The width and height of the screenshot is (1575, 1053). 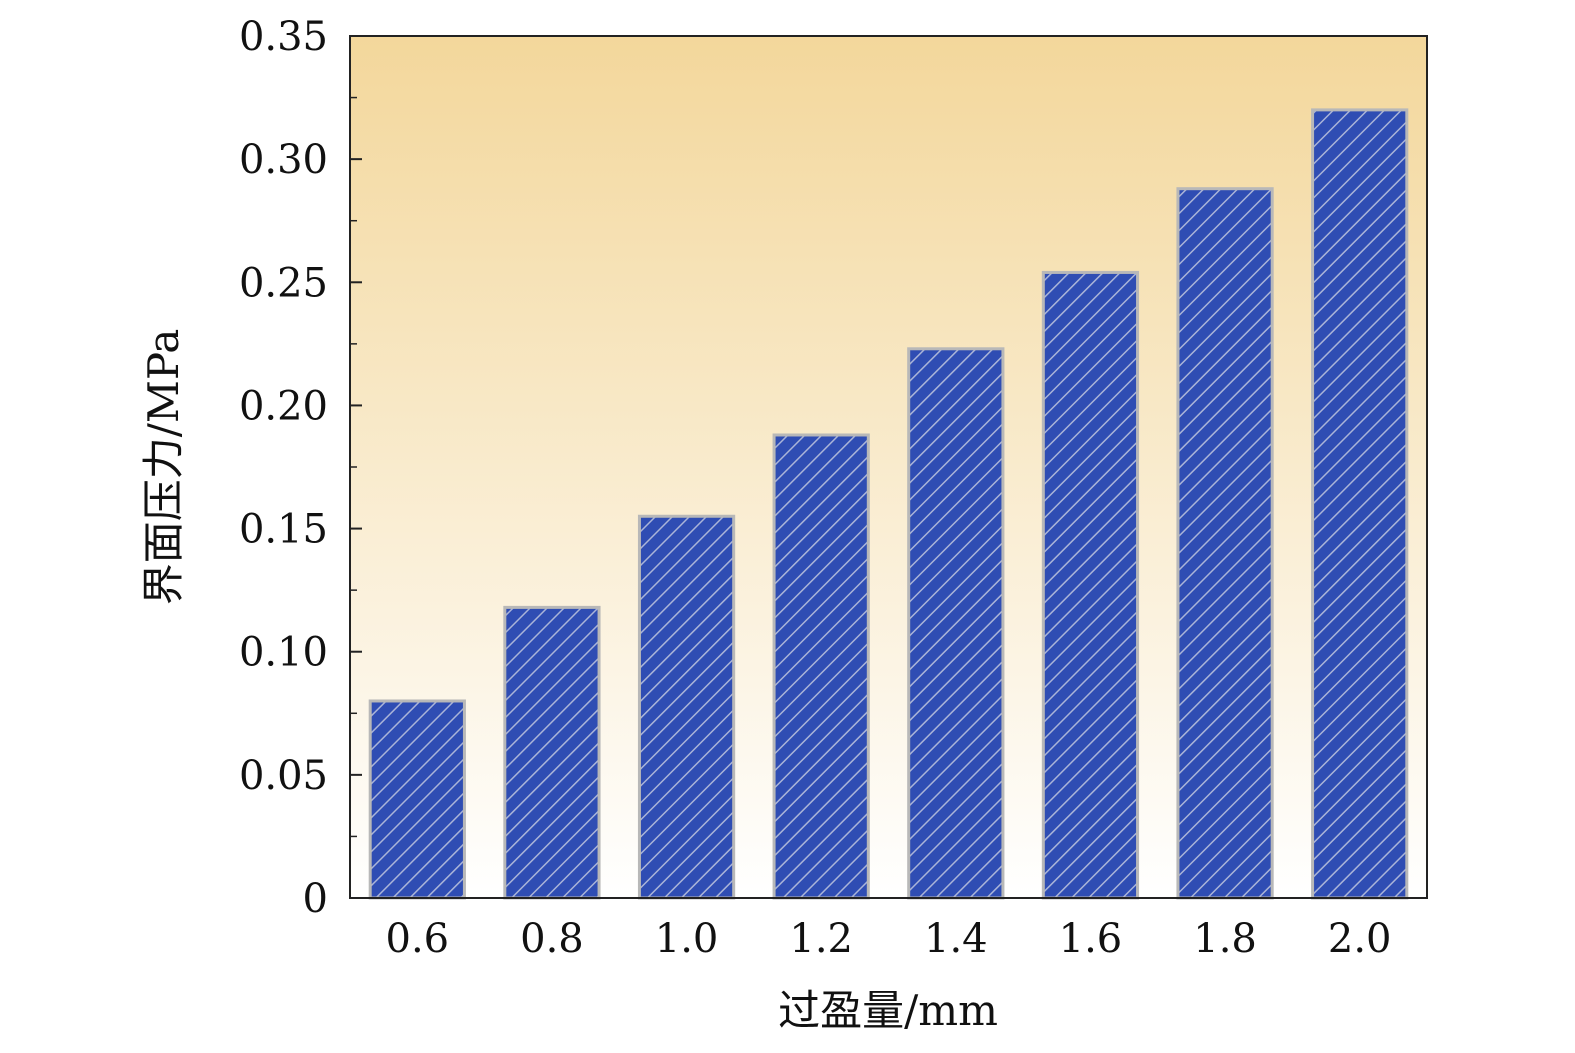 What do you see at coordinates (1360, 939) in the screenshot?
I see `x-tick-label: 2.0` at bounding box center [1360, 939].